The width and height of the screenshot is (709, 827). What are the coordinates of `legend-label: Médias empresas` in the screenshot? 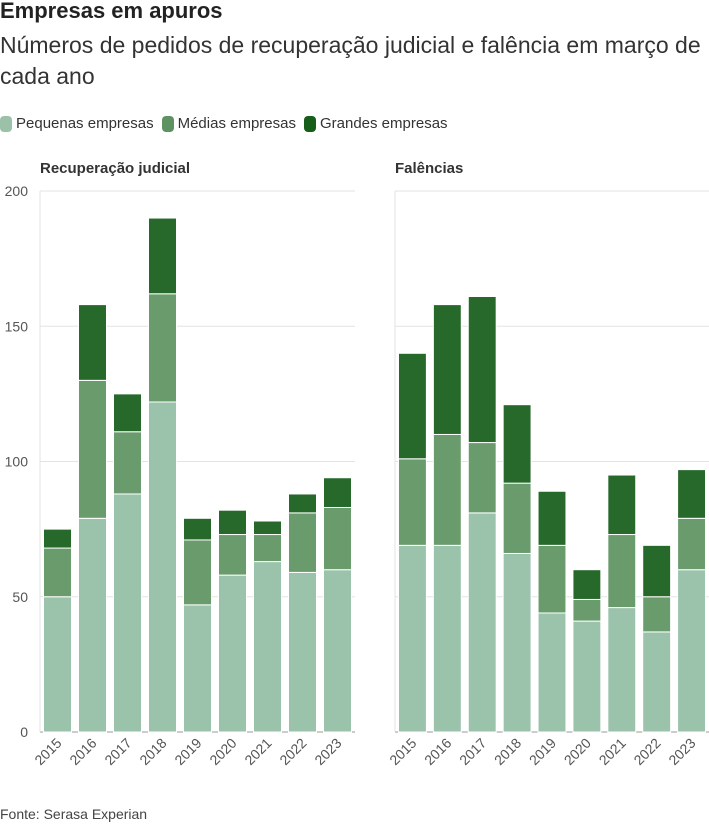 It's located at (236, 123).